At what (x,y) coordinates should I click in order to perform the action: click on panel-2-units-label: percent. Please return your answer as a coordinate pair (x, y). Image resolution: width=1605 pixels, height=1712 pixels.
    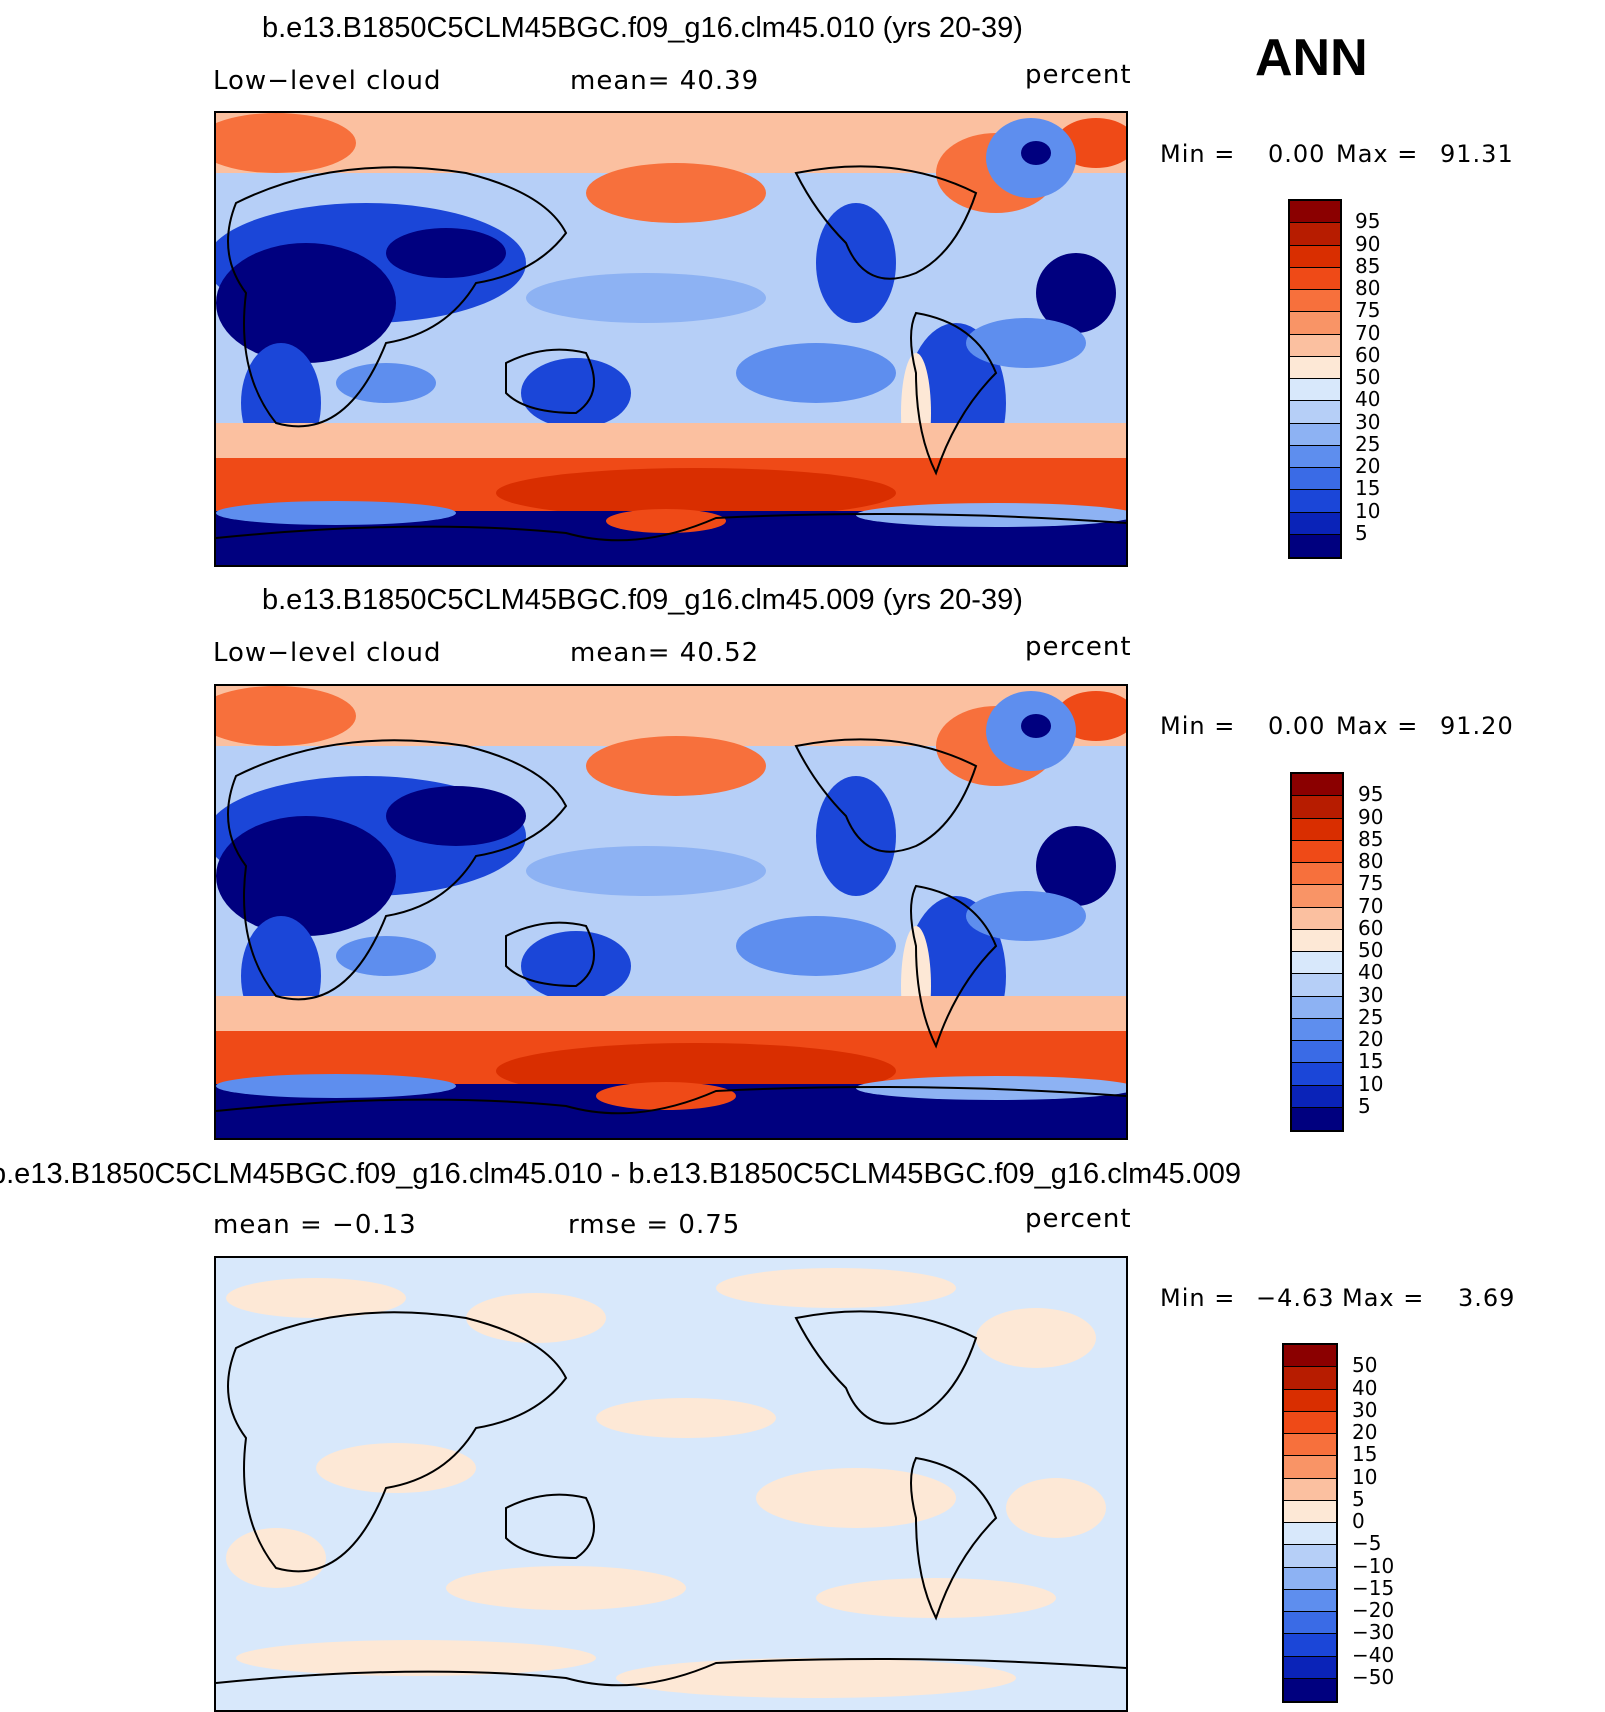
    Looking at the image, I should click on (1078, 647).